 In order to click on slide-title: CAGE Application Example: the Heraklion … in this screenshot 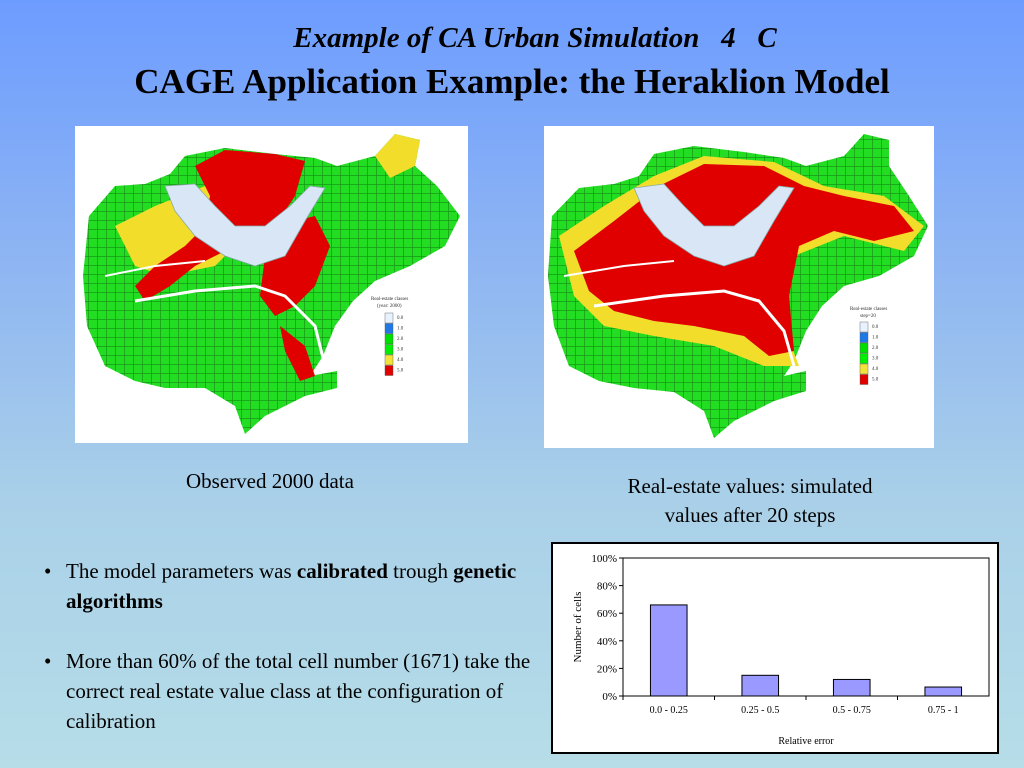, I will do `click(512, 81)`.